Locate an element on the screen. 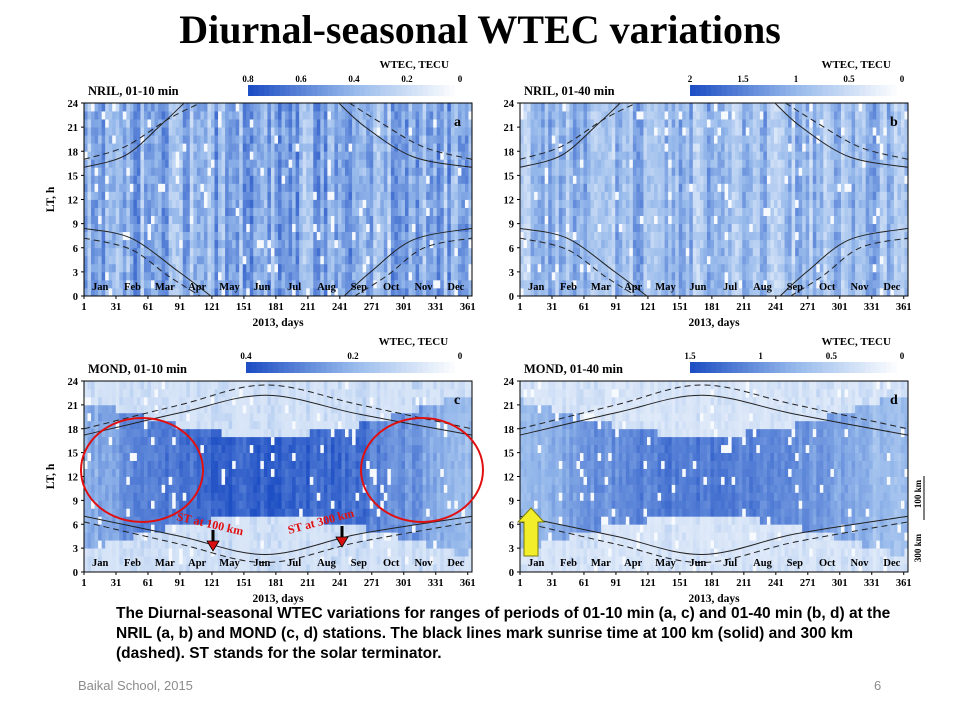  x-tick-label: 271 is located at coordinates (372, 307).